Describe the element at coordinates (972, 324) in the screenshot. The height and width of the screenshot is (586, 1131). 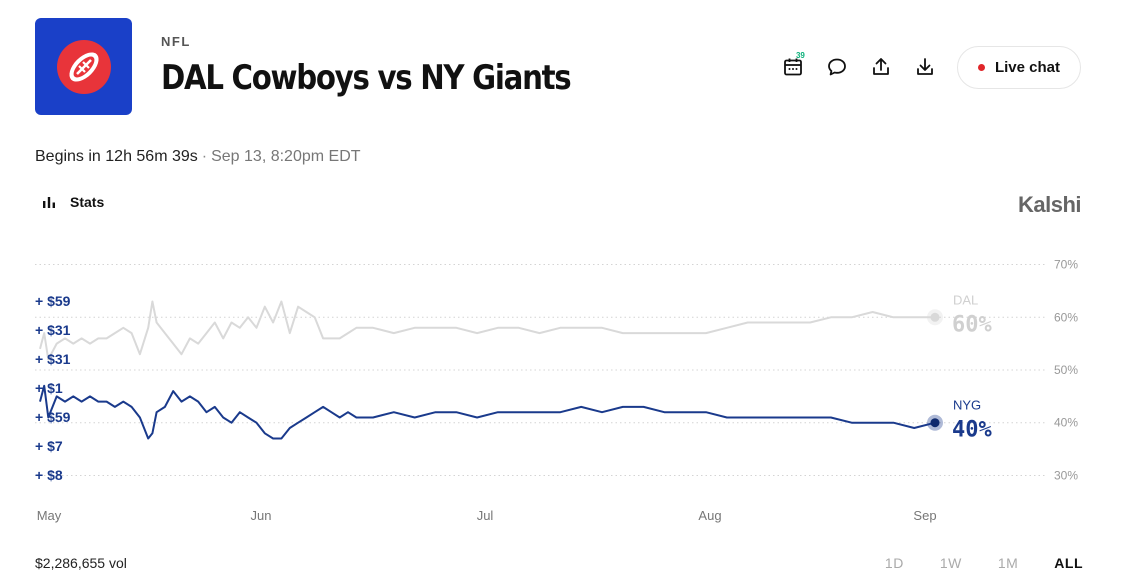
I see `series-value-label: 60%` at that location.